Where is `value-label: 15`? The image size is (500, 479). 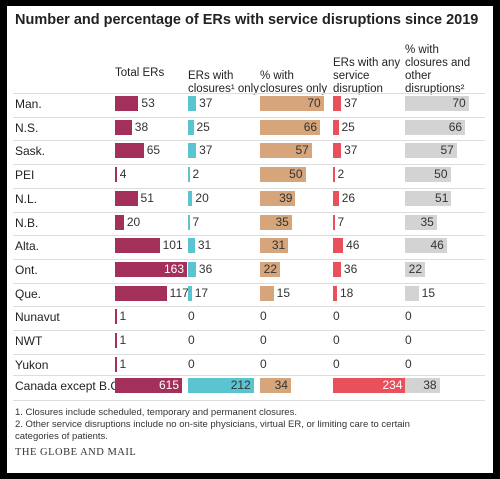 value-label: 15 is located at coordinates (283, 292).